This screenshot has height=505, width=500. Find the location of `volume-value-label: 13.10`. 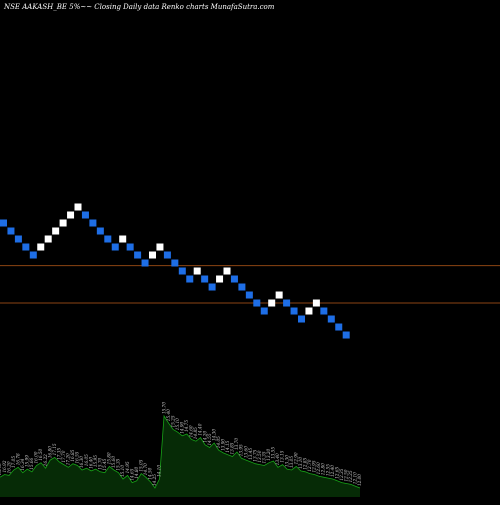

volume-value-label: 13.10 is located at coordinates (300, 463).